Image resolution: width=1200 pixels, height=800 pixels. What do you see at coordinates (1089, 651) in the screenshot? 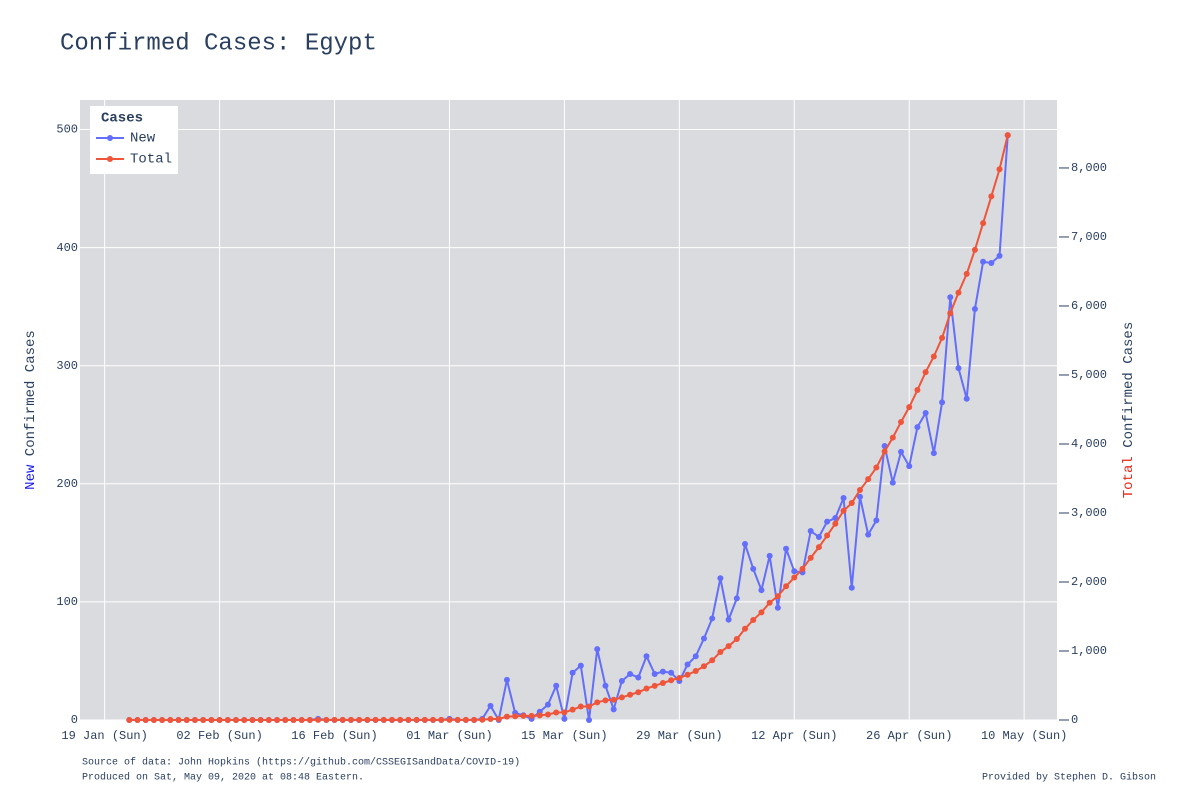
I see `y2-tick-label: 1,000` at bounding box center [1089, 651].